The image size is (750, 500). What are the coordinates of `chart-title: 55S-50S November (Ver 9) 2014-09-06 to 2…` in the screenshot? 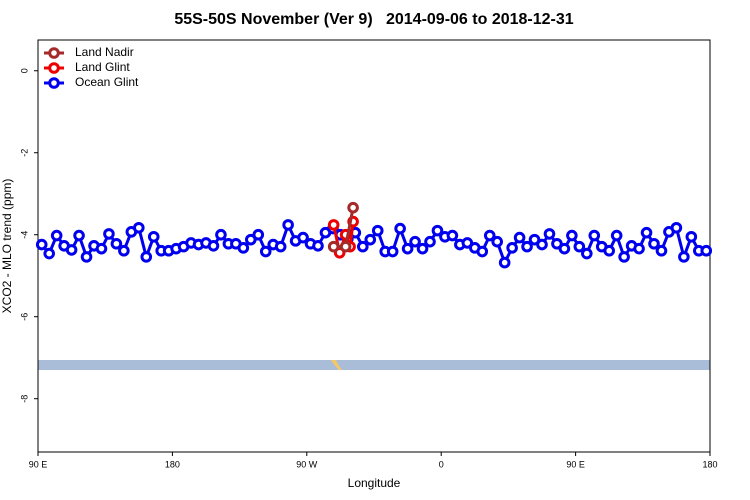 It's located at (373, 19).